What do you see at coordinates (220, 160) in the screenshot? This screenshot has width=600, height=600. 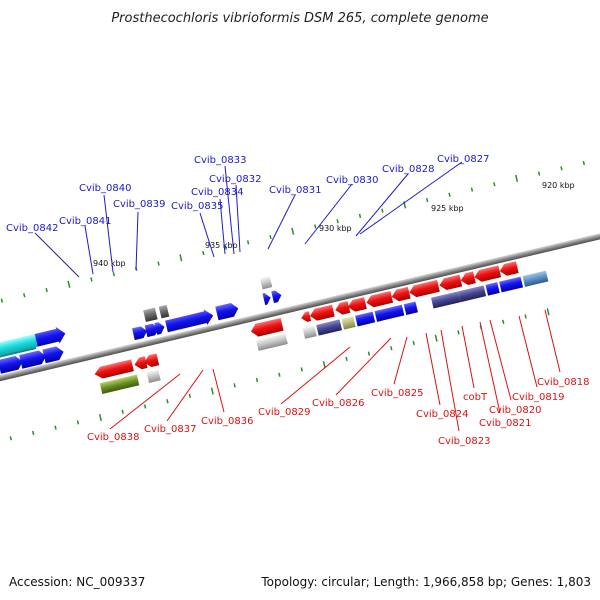 I see `gene-label: Cvib_0833` at bounding box center [220, 160].